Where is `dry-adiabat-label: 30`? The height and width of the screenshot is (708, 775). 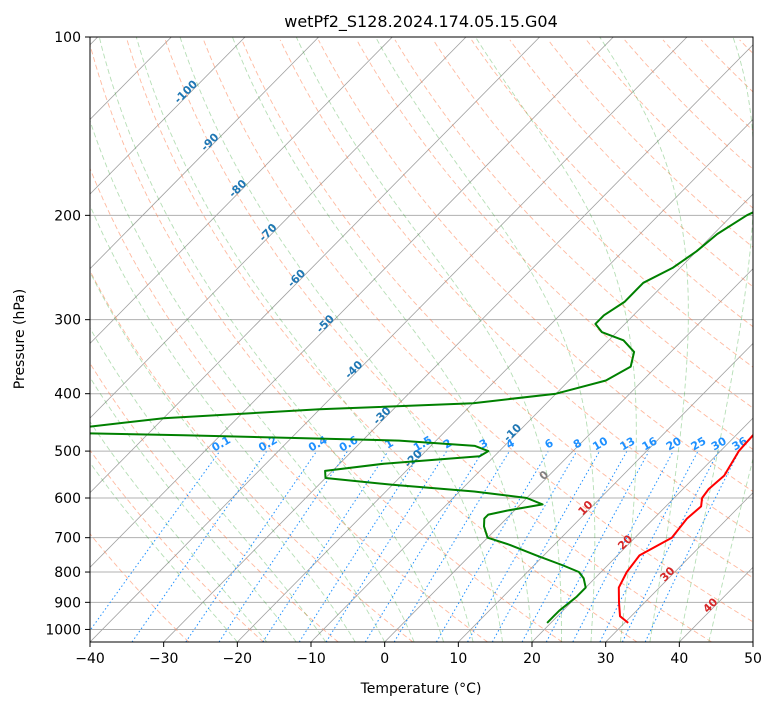
dry-adiabat-label: 30 is located at coordinates (668, 574).